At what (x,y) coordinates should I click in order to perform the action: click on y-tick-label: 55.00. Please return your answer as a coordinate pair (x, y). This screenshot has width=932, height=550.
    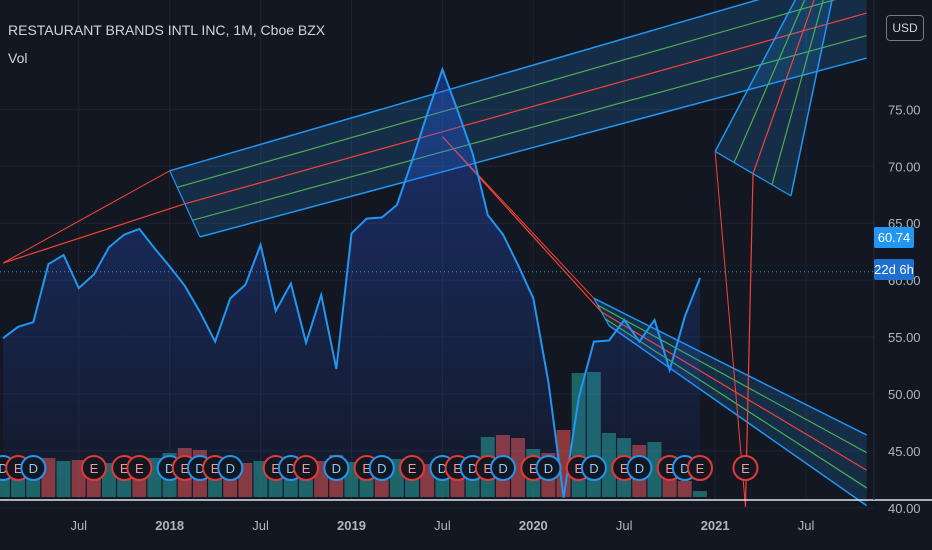
    Looking at the image, I should click on (904, 337).